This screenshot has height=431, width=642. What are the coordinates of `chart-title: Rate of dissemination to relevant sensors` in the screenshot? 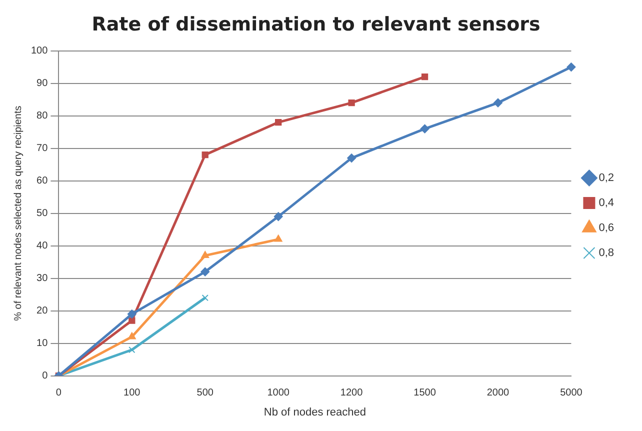 It's located at (316, 24).